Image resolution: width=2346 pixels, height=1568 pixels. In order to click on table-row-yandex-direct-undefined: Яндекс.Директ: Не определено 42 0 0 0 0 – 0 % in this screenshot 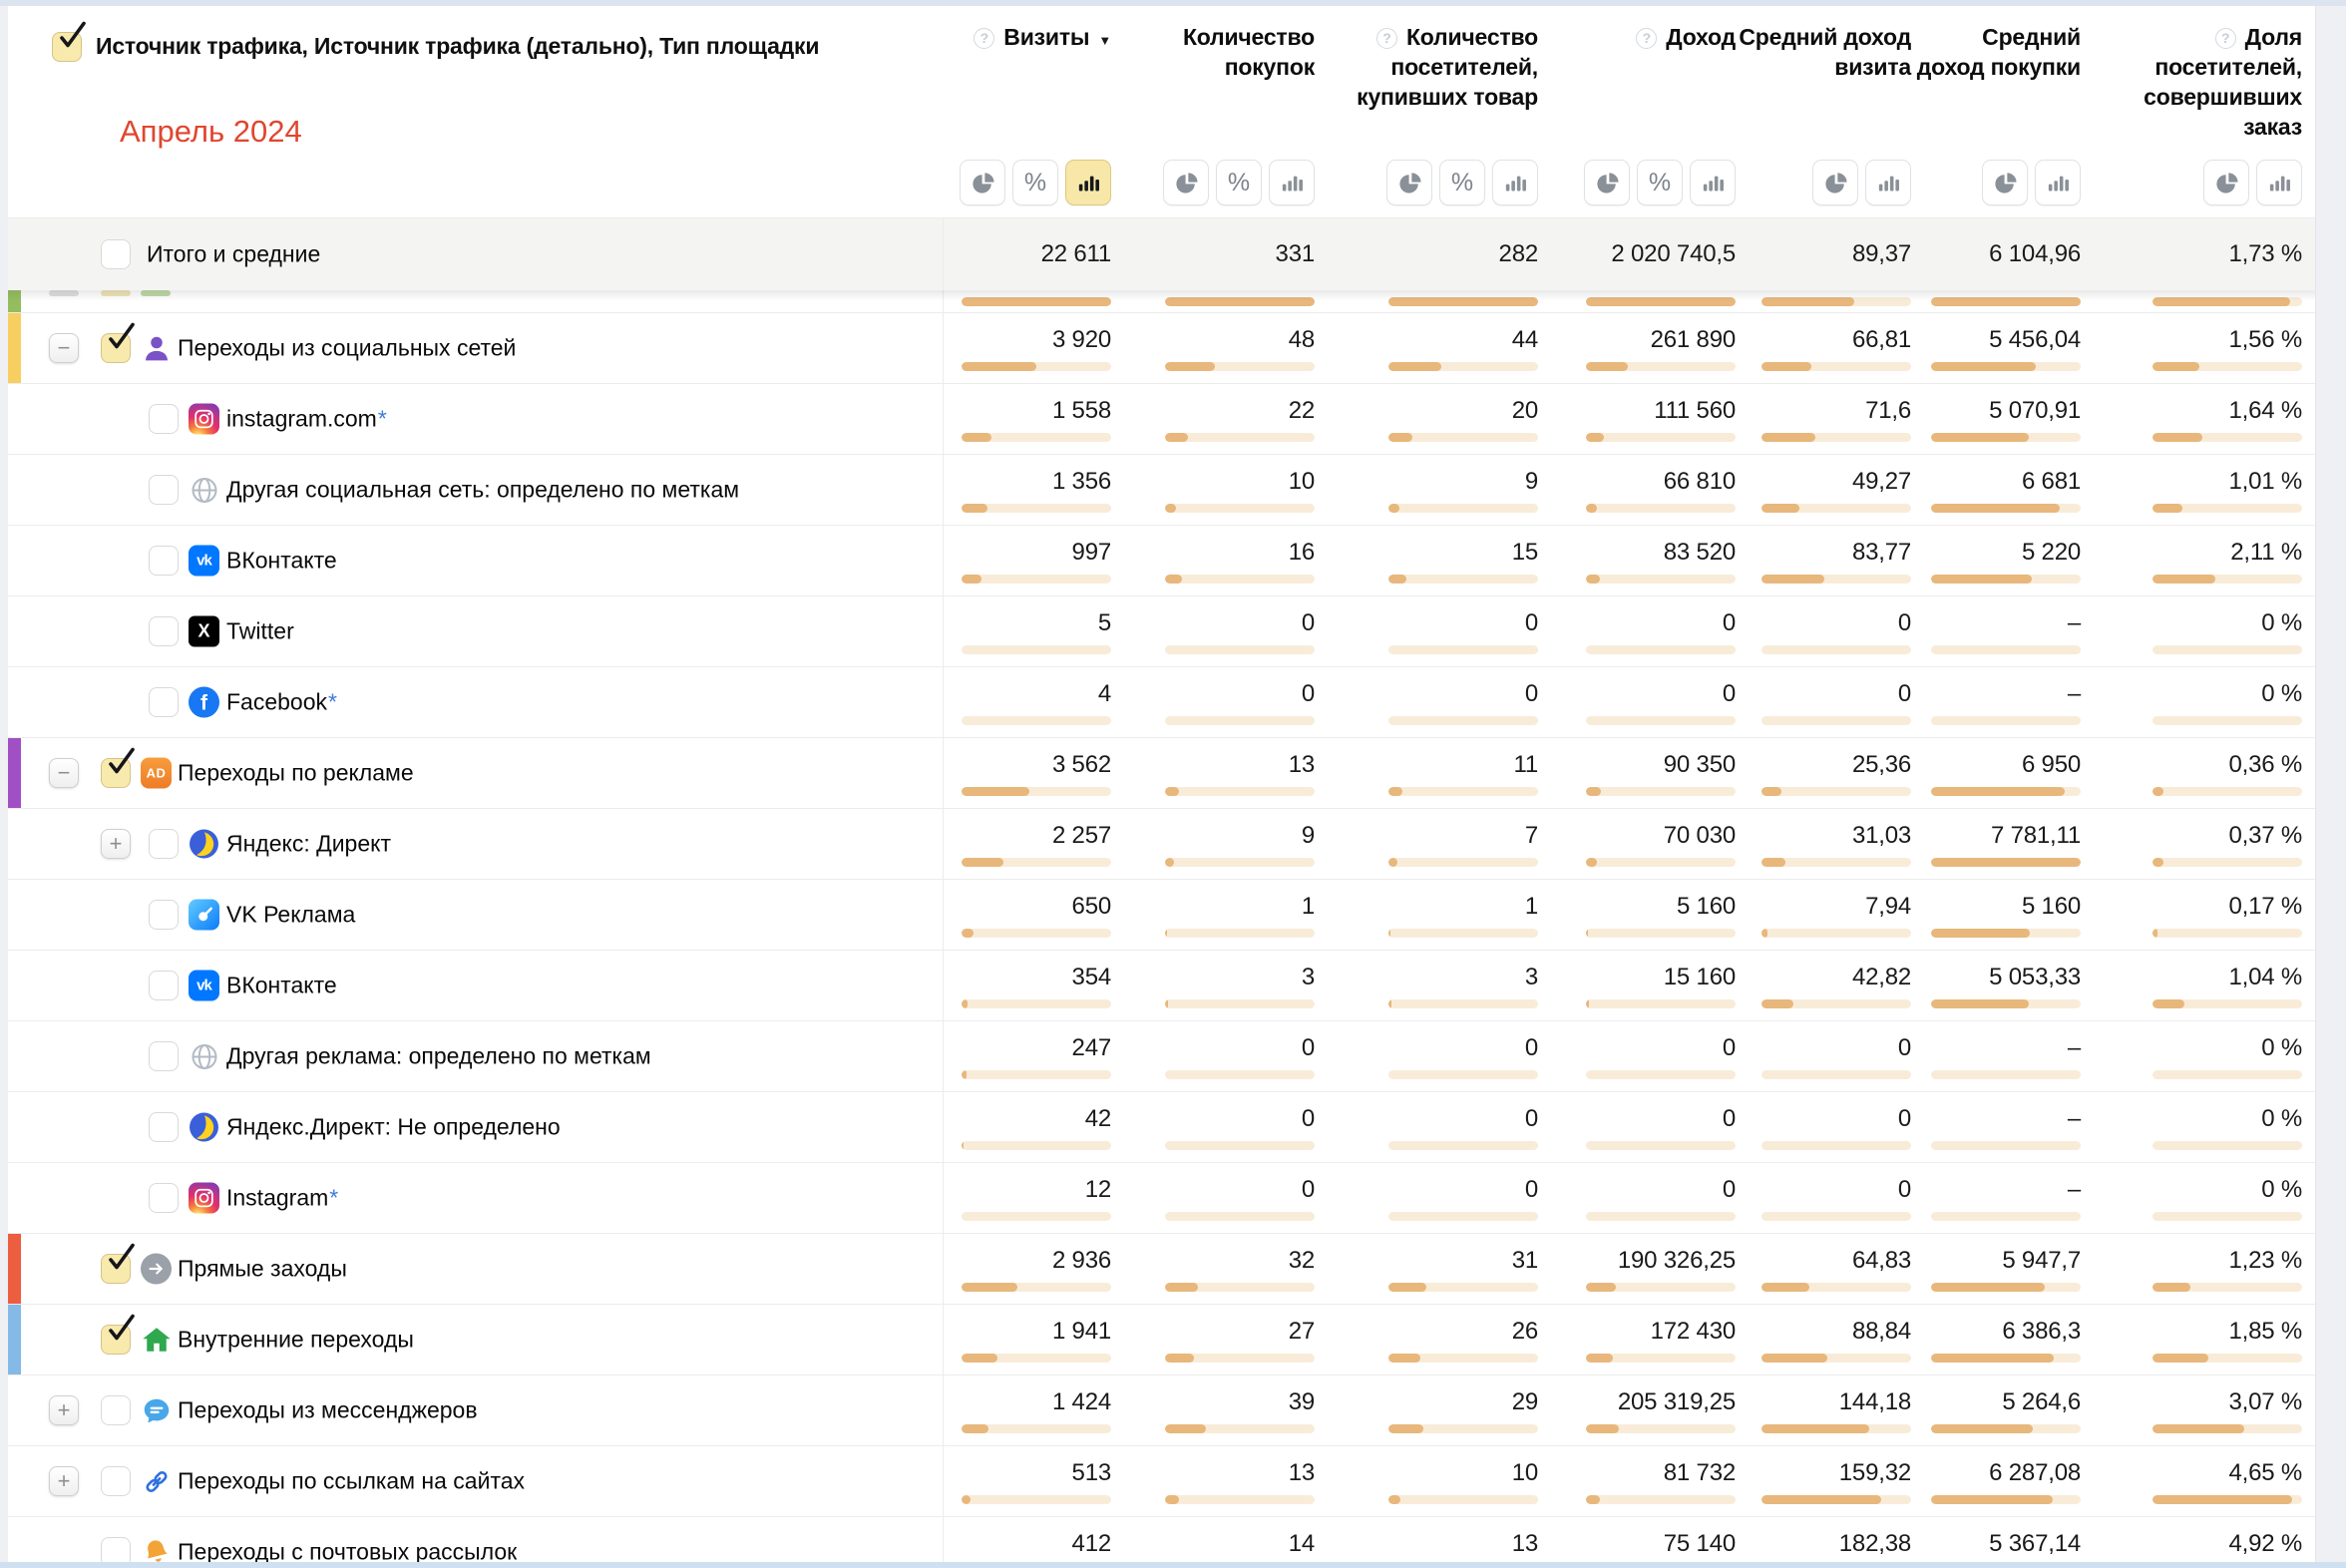, I will do `click(1161, 1127)`.